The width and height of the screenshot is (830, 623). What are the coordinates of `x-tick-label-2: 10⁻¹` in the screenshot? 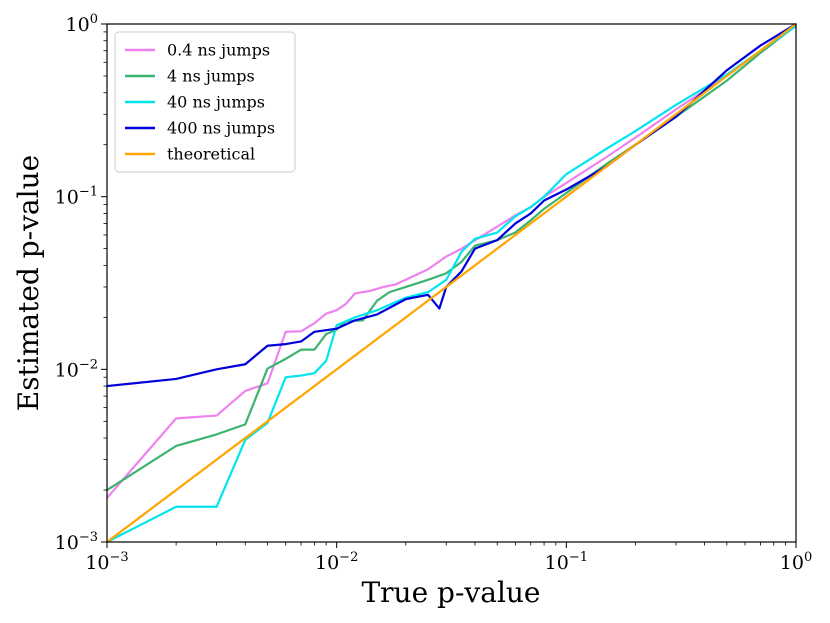 It's located at (566, 562).